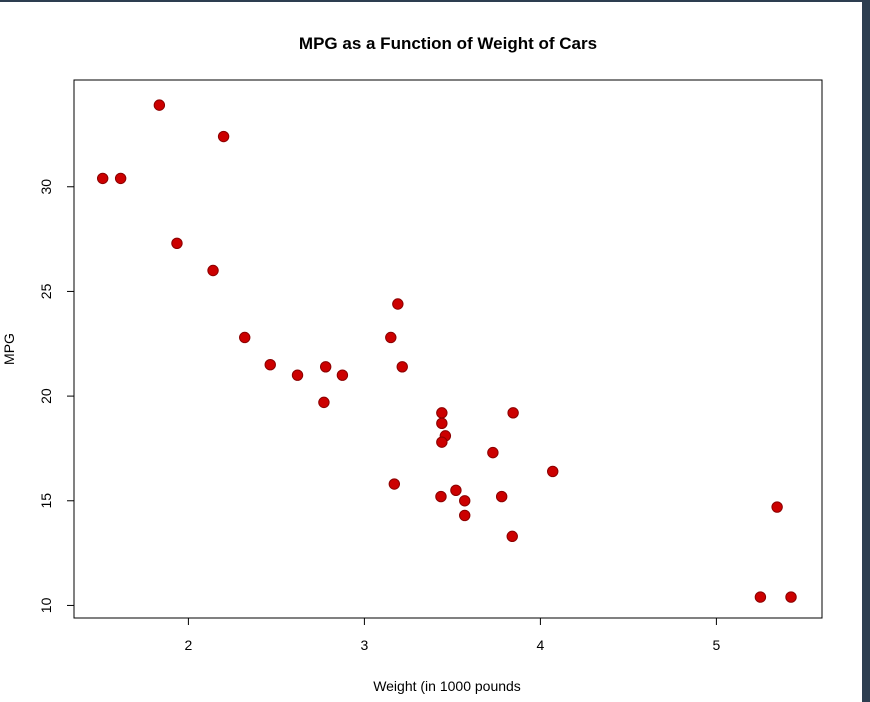 The height and width of the screenshot is (702, 870). Describe the element at coordinates (9, 349) in the screenshot. I see `y-axis-label: MPG` at that location.